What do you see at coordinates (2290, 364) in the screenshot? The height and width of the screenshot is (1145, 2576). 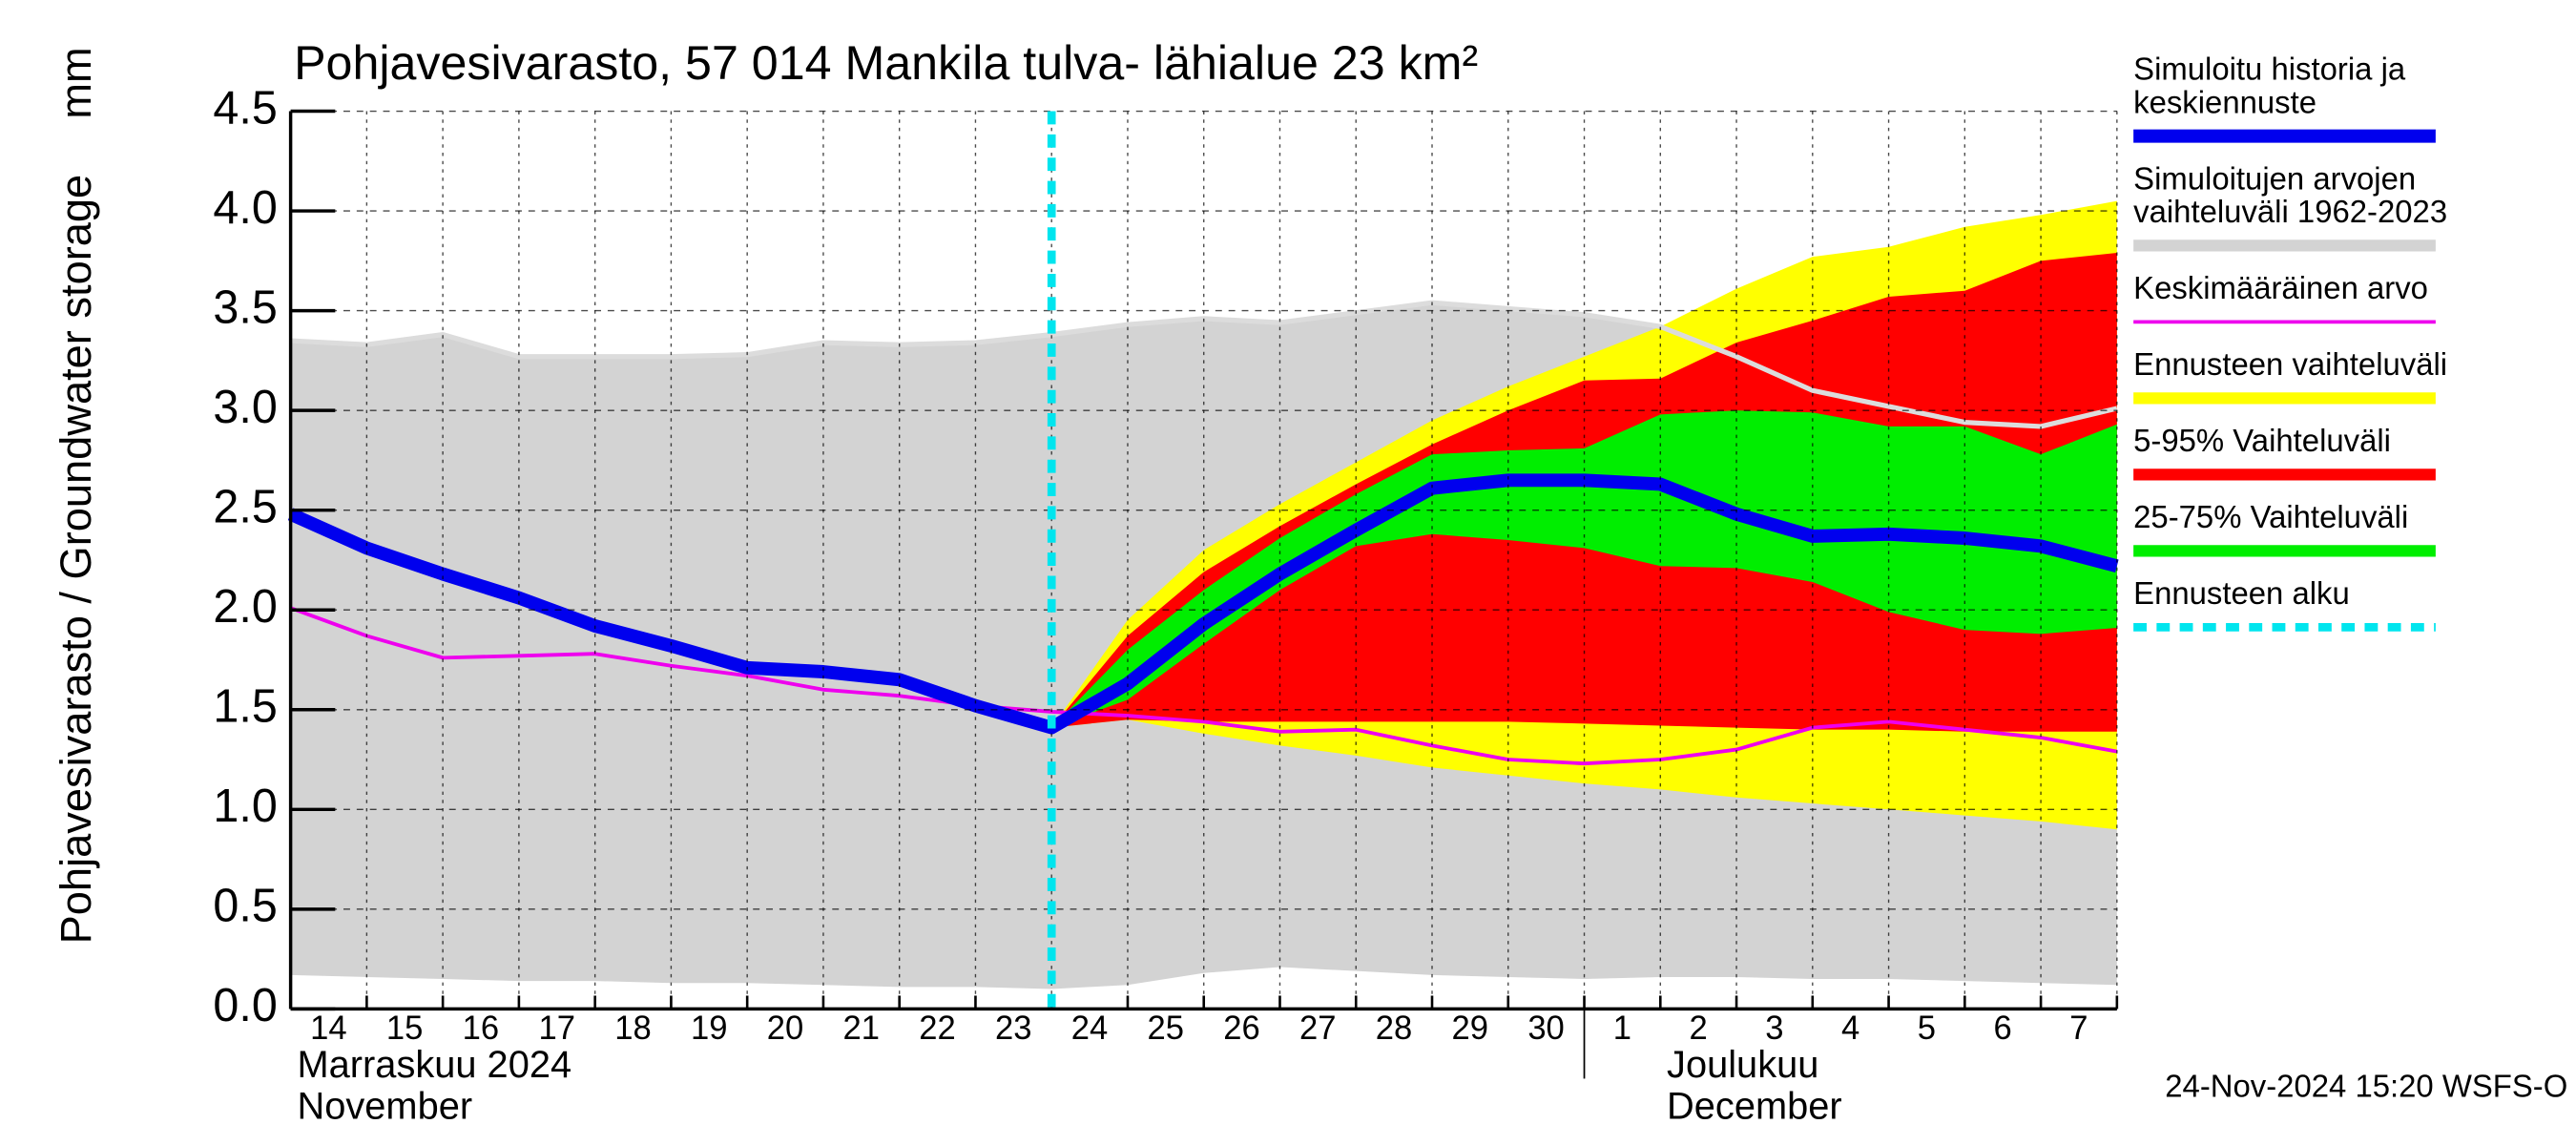 I see `legend-label: Ennusteen vaihteluväli` at bounding box center [2290, 364].